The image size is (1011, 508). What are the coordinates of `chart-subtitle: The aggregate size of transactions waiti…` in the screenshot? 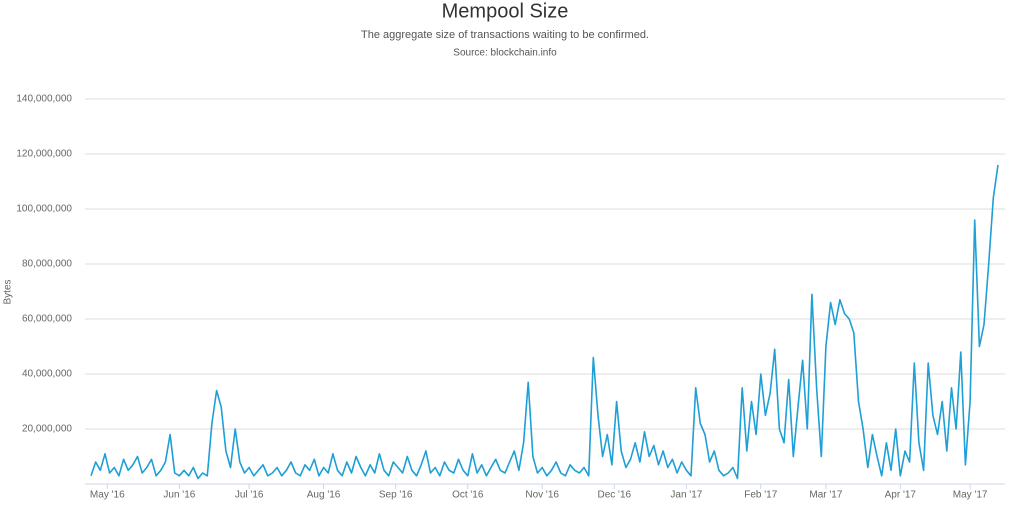 It's located at (505, 35).